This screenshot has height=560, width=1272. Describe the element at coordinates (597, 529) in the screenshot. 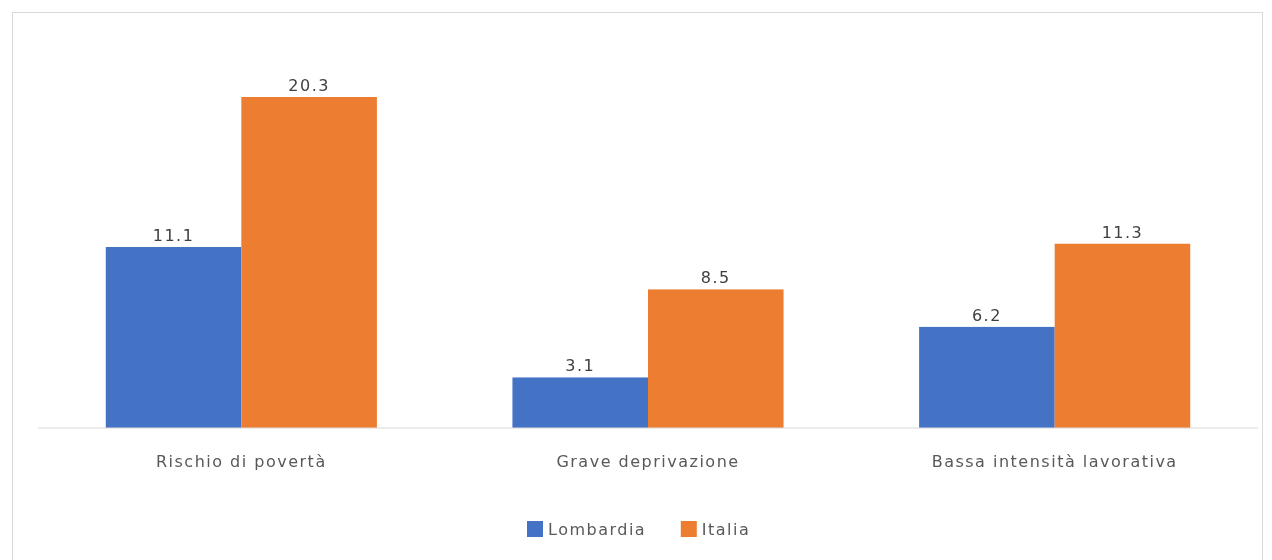

I see `legend-label: Lombardia` at that location.